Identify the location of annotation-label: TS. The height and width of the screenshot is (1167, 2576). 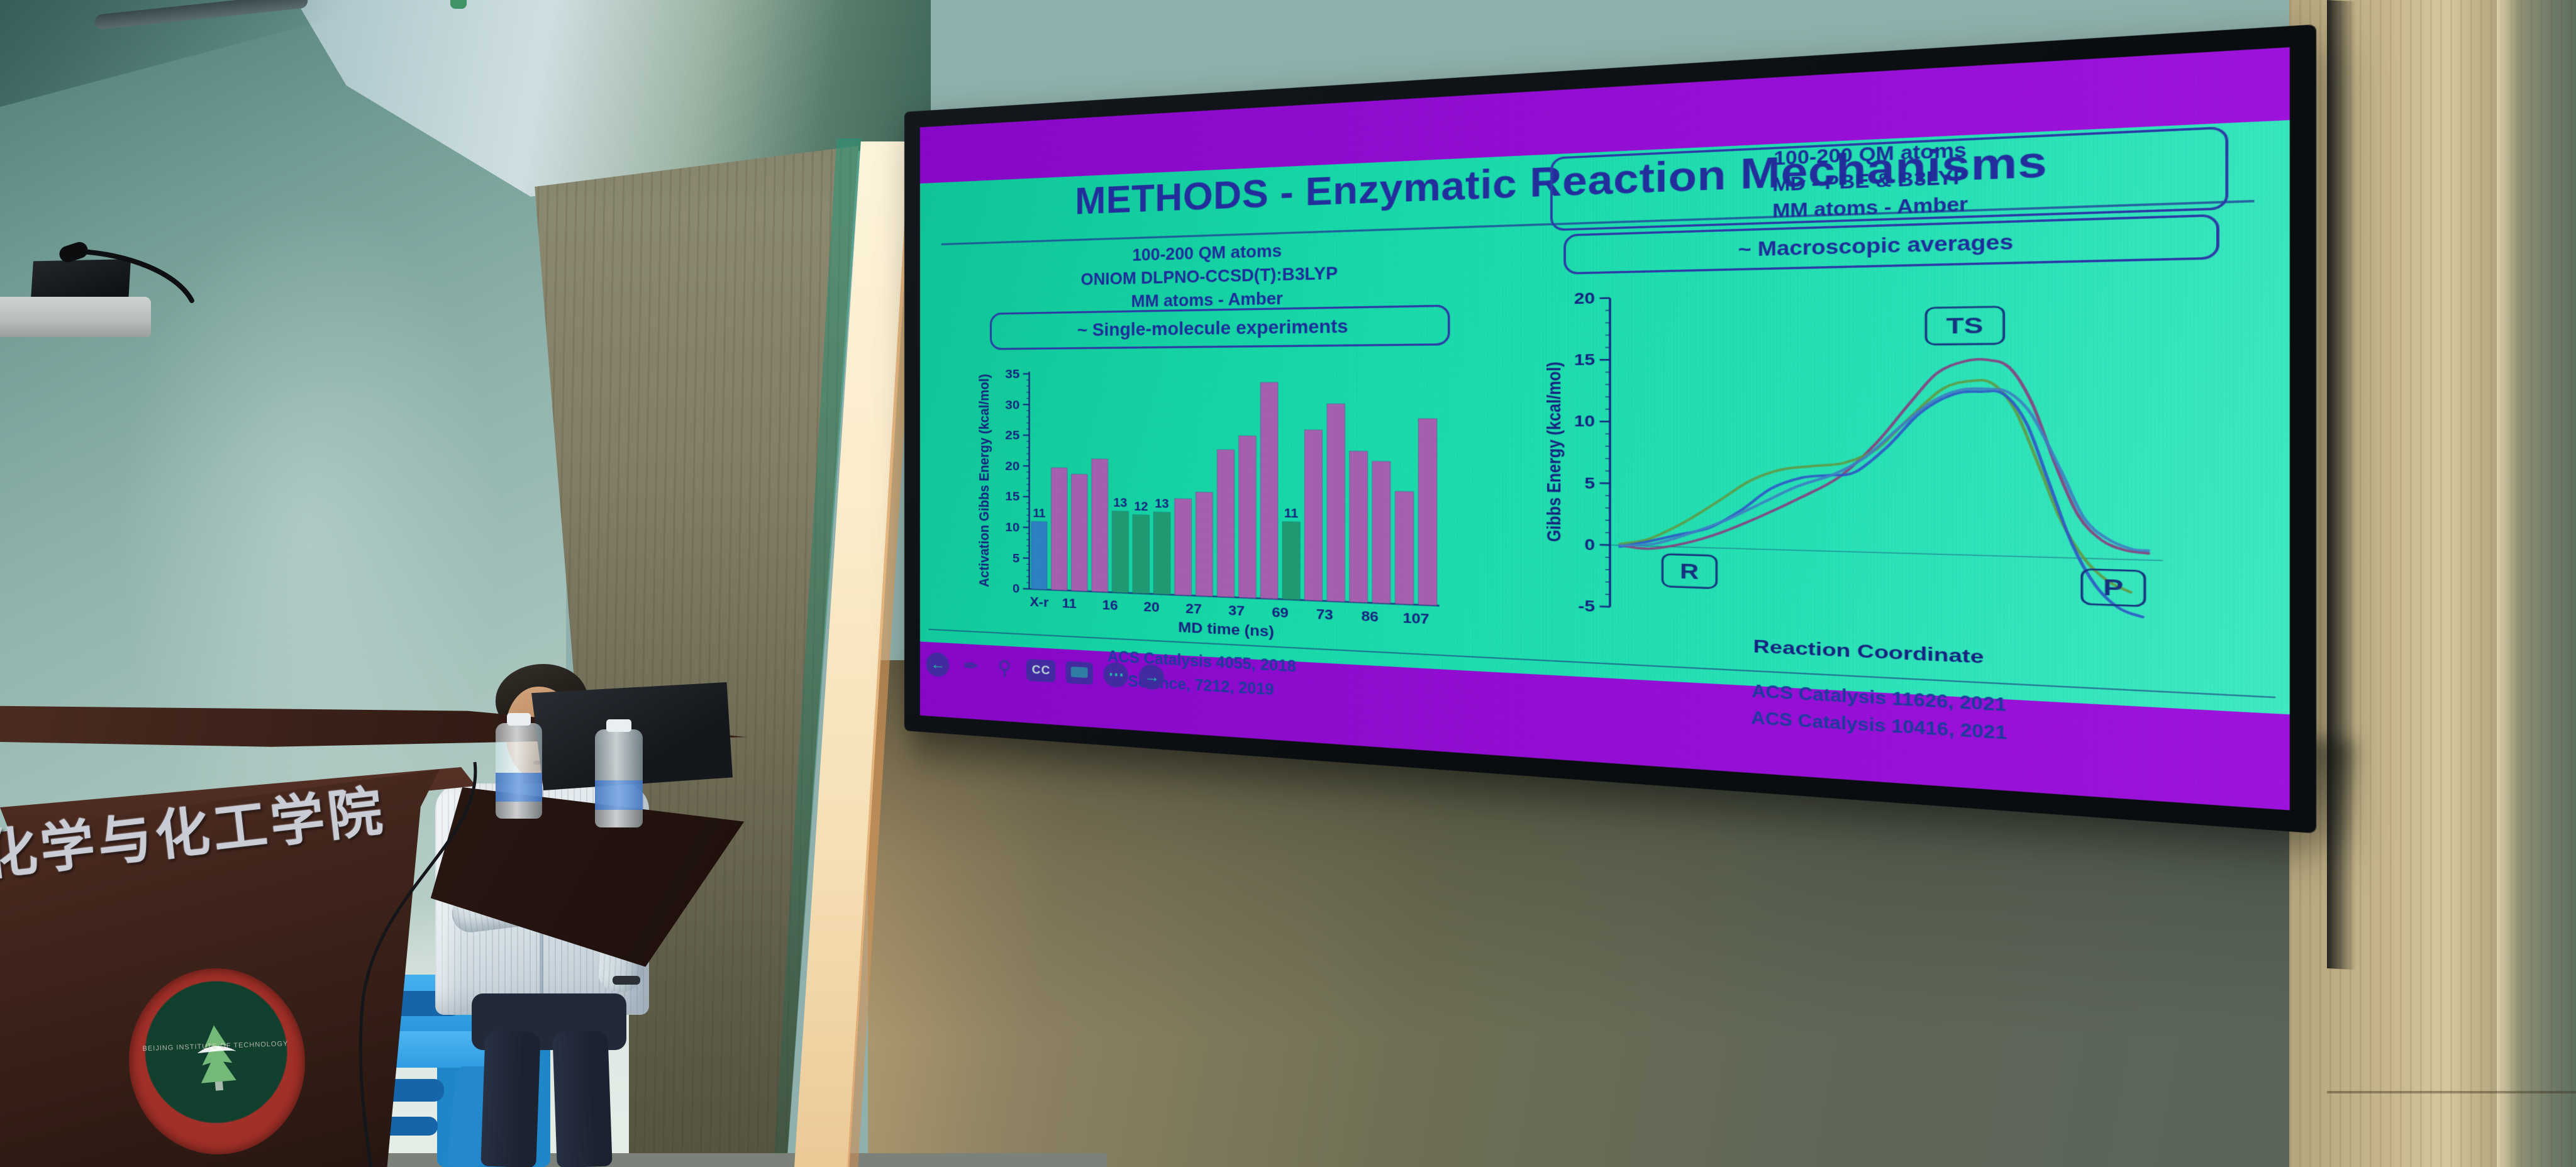
(1965, 327).